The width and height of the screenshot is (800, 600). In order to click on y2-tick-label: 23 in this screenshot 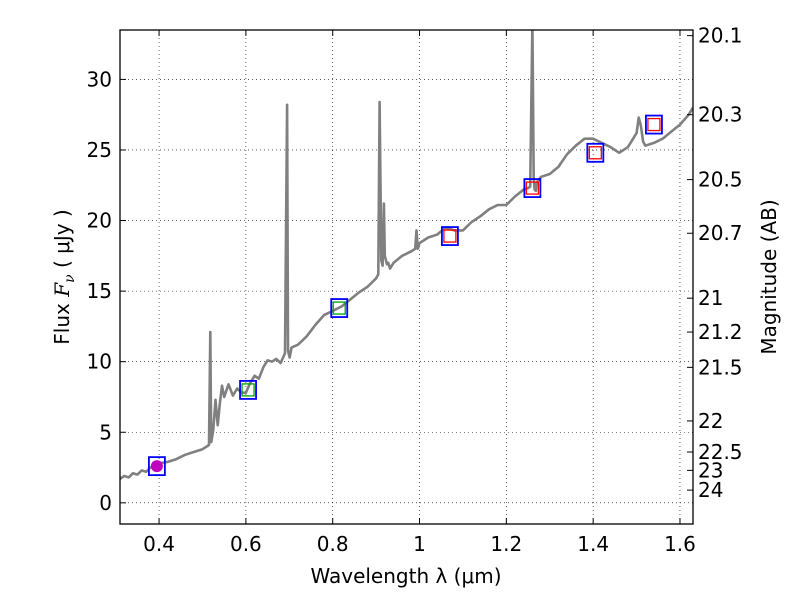, I will do `click(710, 470)`.